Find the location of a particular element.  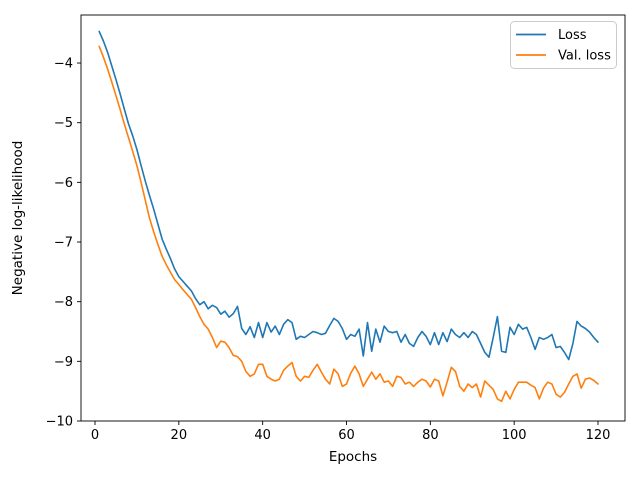

legend-label-val-loss: Val. loss is located at coordinates (584, 56).